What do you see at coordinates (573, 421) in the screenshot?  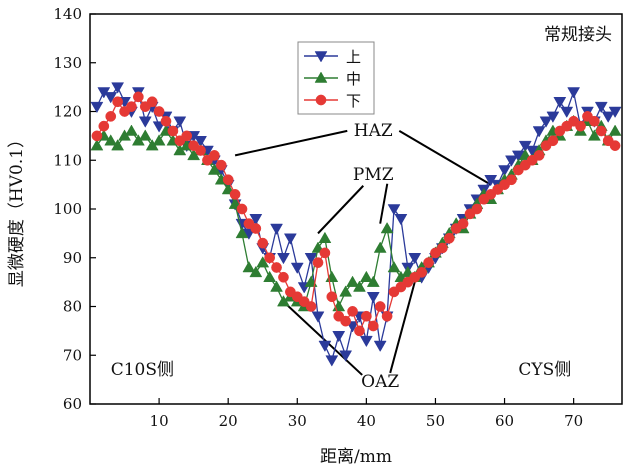 I see `x-tick-label: 70` at bounding box center [573, 421].